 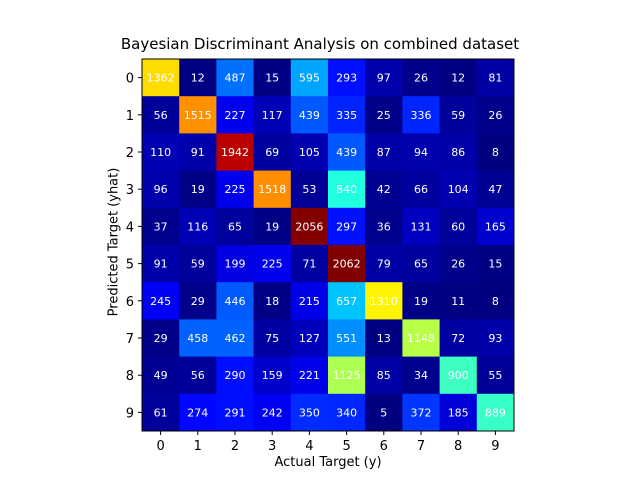 I want to click on cell-value-label: 127, so click(x=309, y=338).